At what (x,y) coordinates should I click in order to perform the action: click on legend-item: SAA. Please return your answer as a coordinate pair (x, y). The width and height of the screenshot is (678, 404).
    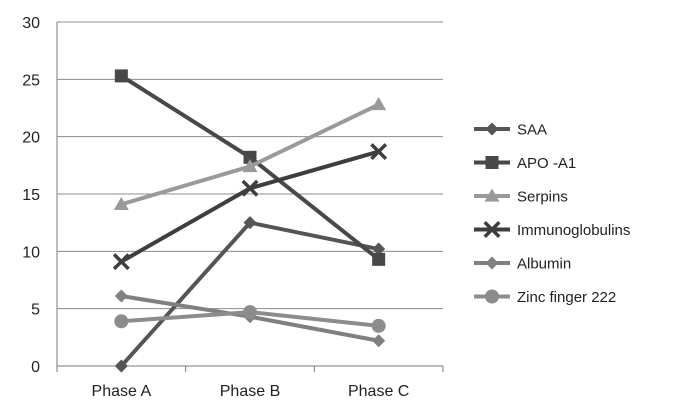
    Looking at the image, I should click on (510, 130).